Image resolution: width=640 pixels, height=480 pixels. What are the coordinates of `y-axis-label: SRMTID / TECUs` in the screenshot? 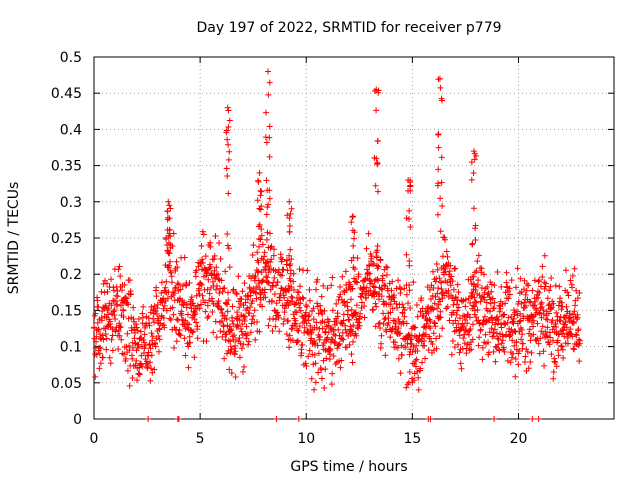 It's located at (14, 238).